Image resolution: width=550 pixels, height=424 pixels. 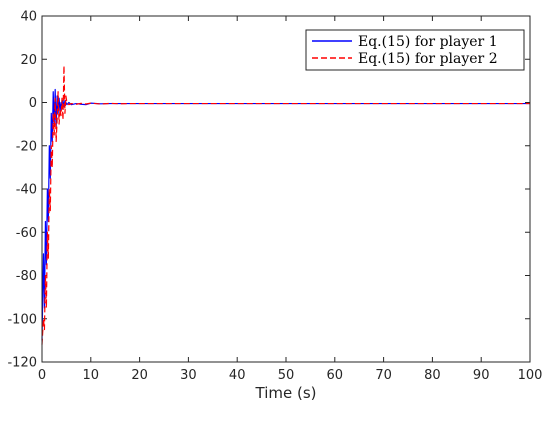 I want to click on x-tick-label: 90, so click(x=481, y=375).